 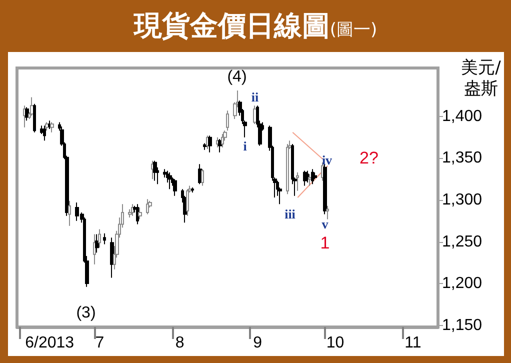 What do you see at coordinates (369, 158) in the screenshot?
I see `annotation: 2?` at bounding box center [369, 158].